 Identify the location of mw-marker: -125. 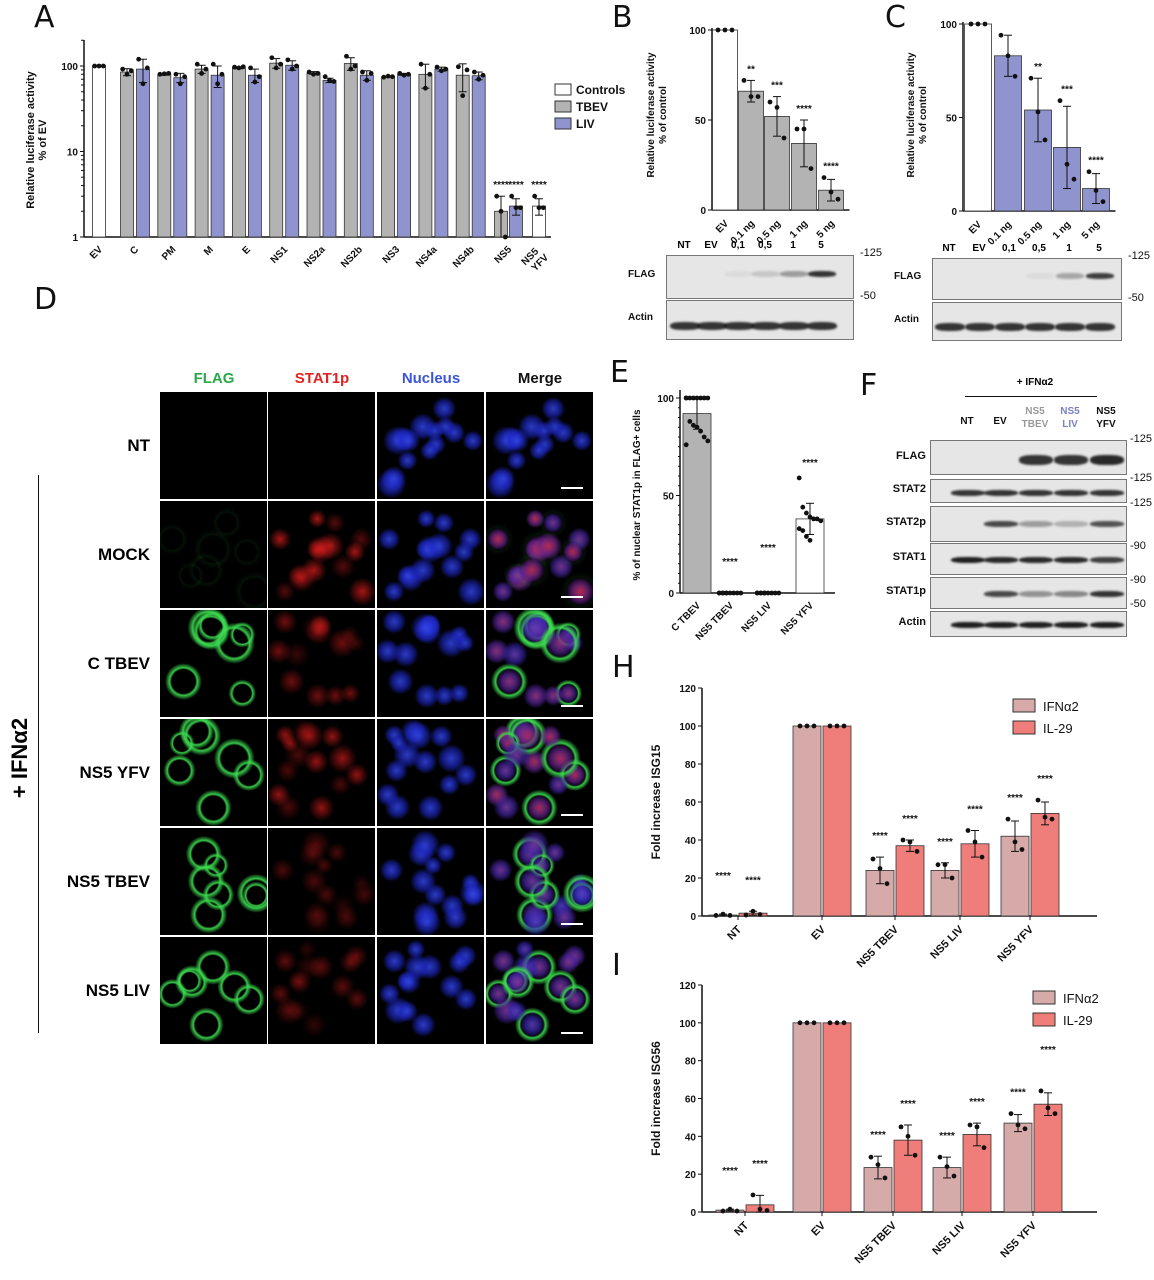
(1141, 439).